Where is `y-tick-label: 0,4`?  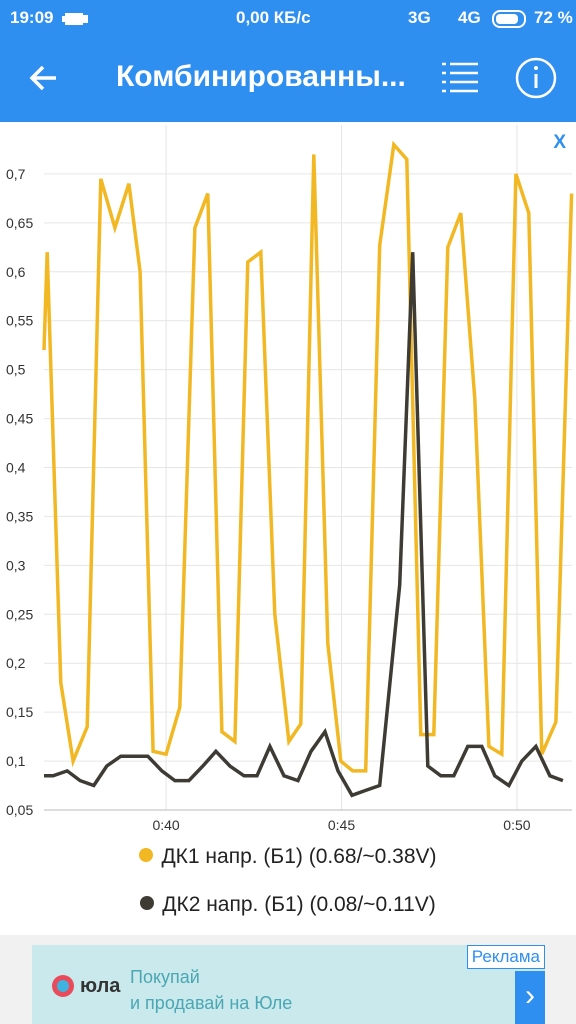 y-tick-label: 0,4 is located at coordinates (16, 468).